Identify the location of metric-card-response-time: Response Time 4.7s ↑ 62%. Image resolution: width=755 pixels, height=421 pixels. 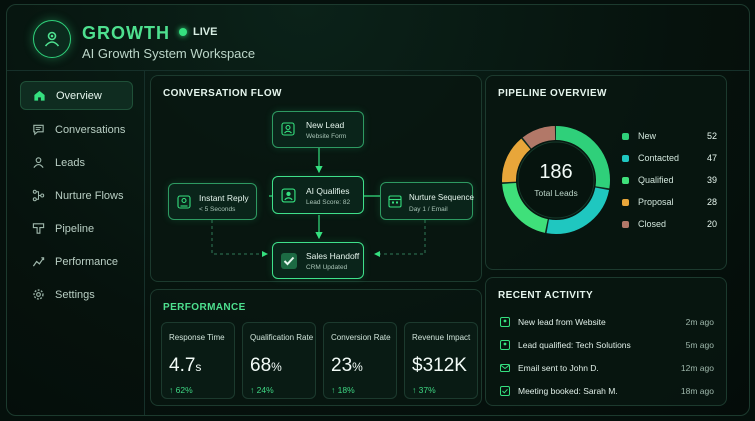
(198, 360).